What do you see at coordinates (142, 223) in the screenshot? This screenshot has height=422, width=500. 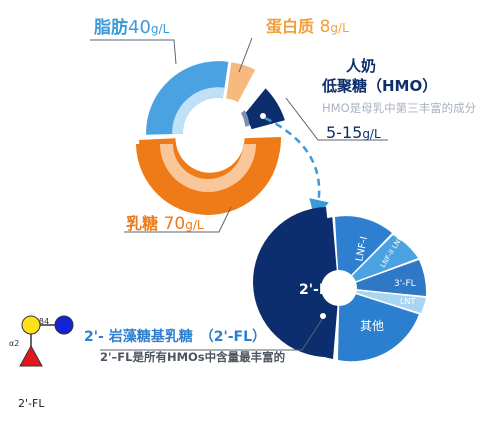 I see `lactose-name: 乳糖` at bounding box center [142, 223].